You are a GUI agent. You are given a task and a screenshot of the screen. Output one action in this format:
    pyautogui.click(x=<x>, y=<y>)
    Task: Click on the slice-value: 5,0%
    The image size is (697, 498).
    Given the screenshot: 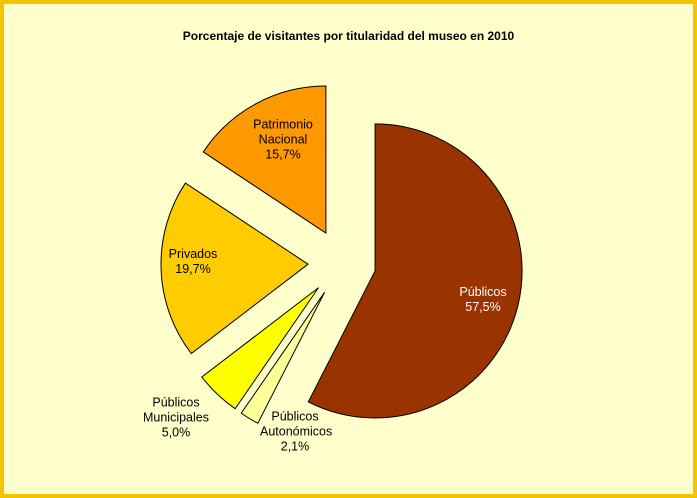 What is the action you would take?
    pyautogui.click(x=176, y=432)
    